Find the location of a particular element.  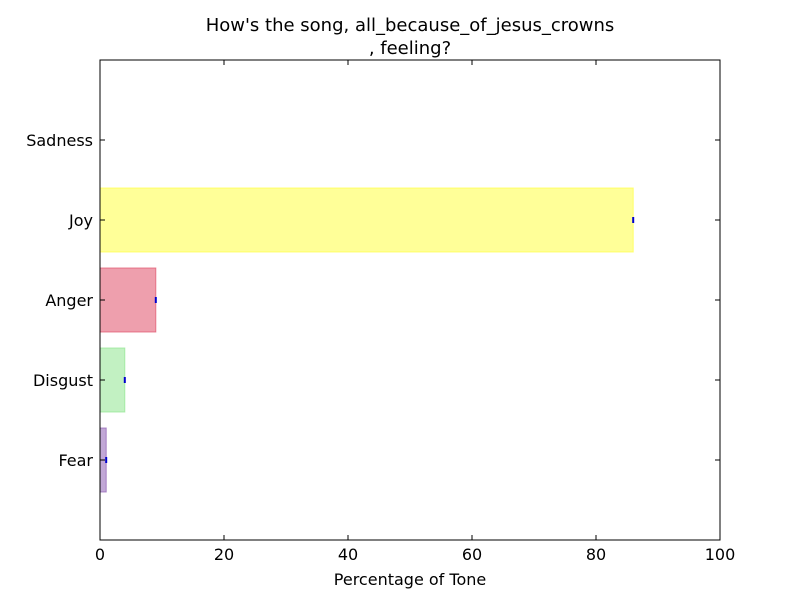

y-tick-label-fear: Fear is located at coordinates (75, 460).